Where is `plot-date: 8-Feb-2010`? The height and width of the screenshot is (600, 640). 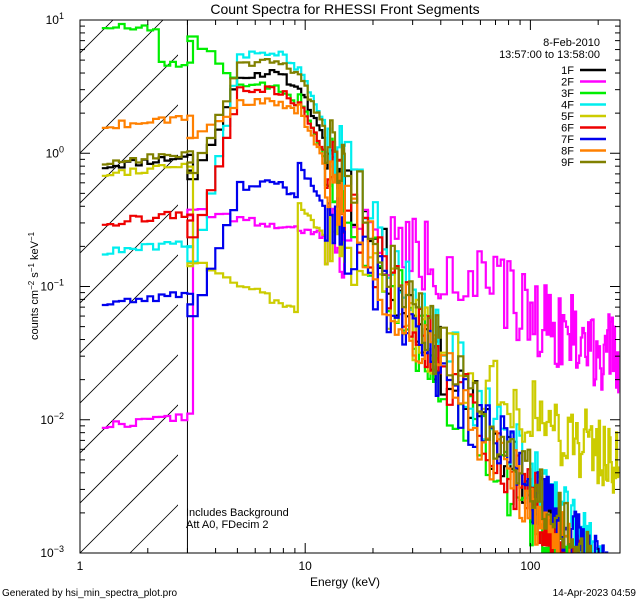
plot-date: 8-Feb-2010 is located at coordinates (571, 43).